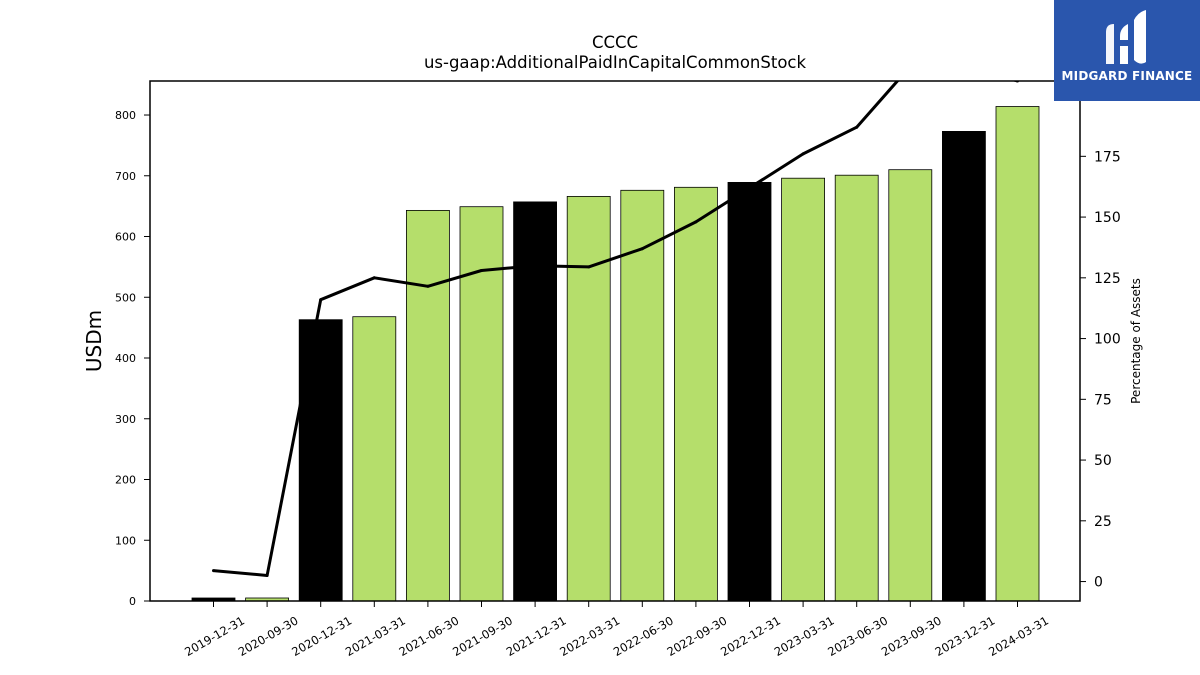 This screenshot has height=675, width=1200. Describe the element at coordinates (1127, 76) in the screenshot. I see `brand-name: MIDGARD FINANCE` at that location.